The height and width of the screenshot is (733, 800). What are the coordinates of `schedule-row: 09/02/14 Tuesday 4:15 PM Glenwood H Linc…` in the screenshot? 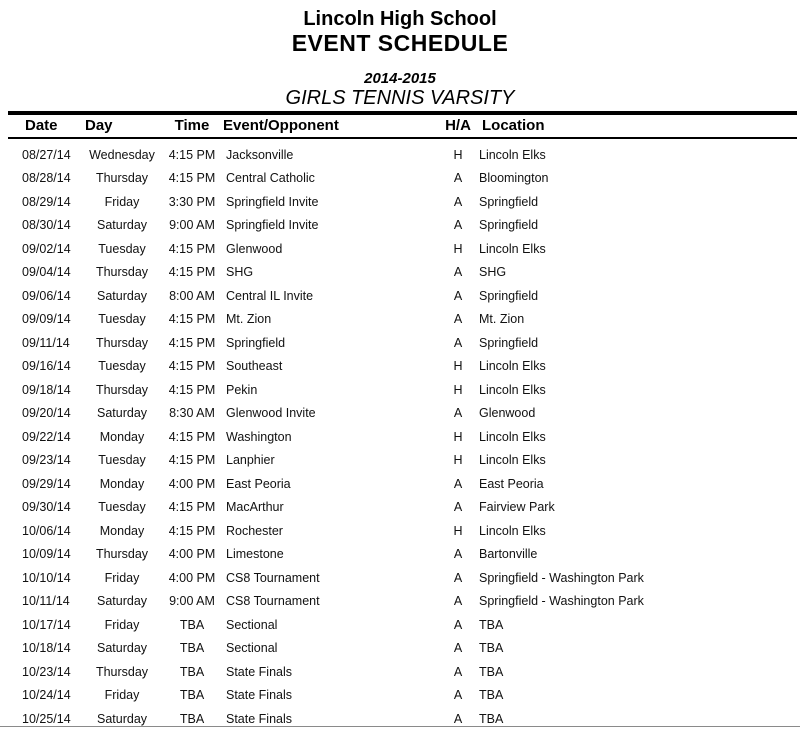 It's located at (402, 249).